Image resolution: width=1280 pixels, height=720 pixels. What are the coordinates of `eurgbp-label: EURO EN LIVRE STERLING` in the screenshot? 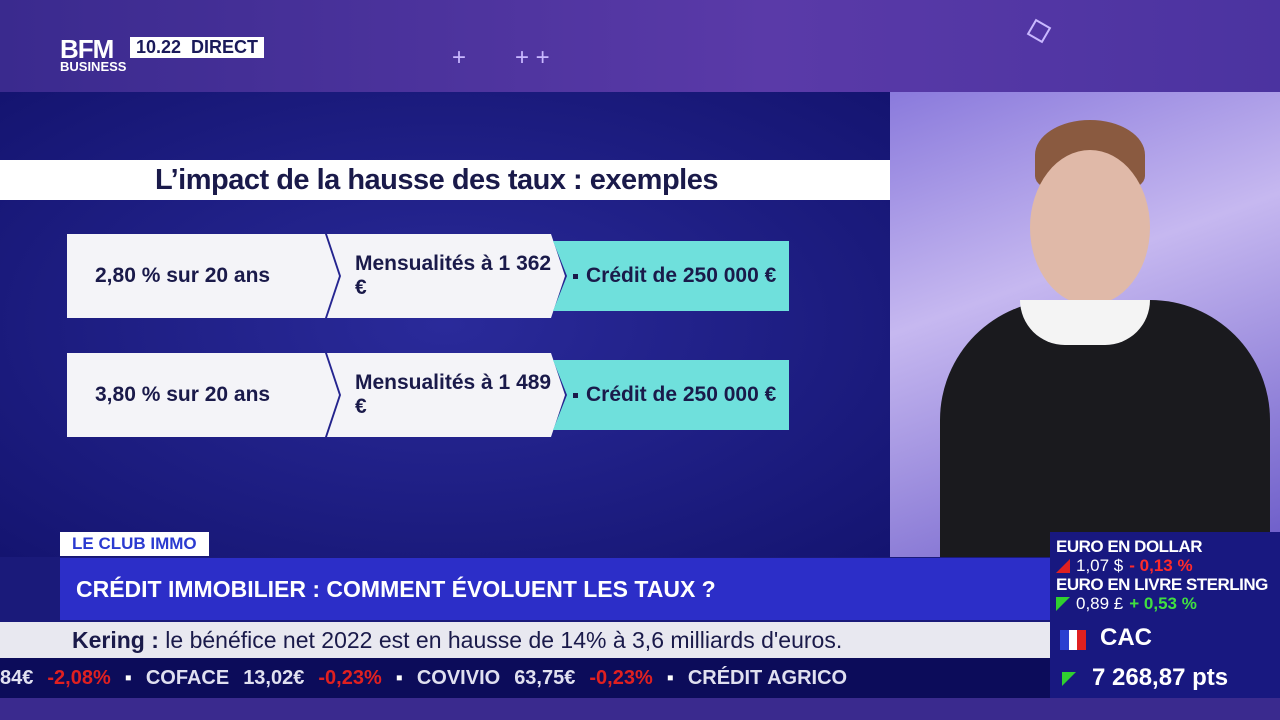 It's located at (1162, 584).